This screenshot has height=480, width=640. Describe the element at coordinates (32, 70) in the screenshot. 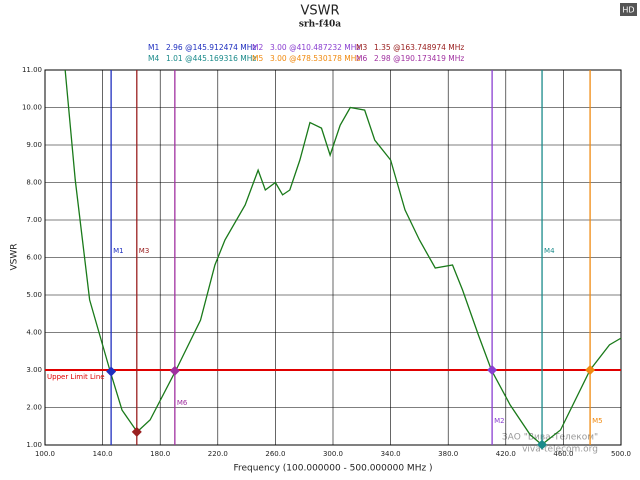

I see `y-tick-label: 11.00` at that location.